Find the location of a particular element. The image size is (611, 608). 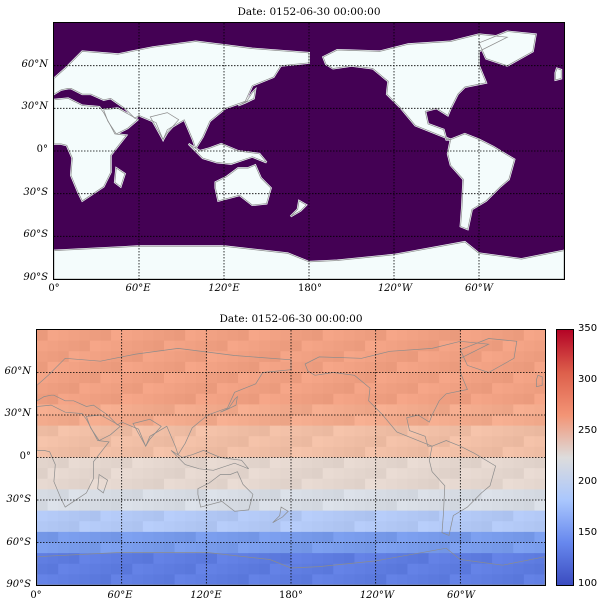

top-coast-arabia is located at coordinates (121, 121).